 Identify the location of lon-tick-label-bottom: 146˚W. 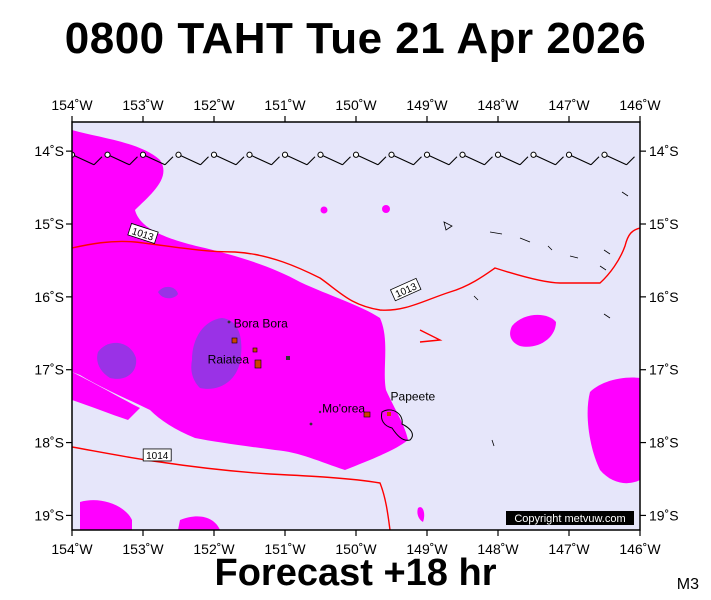
(640, 549).